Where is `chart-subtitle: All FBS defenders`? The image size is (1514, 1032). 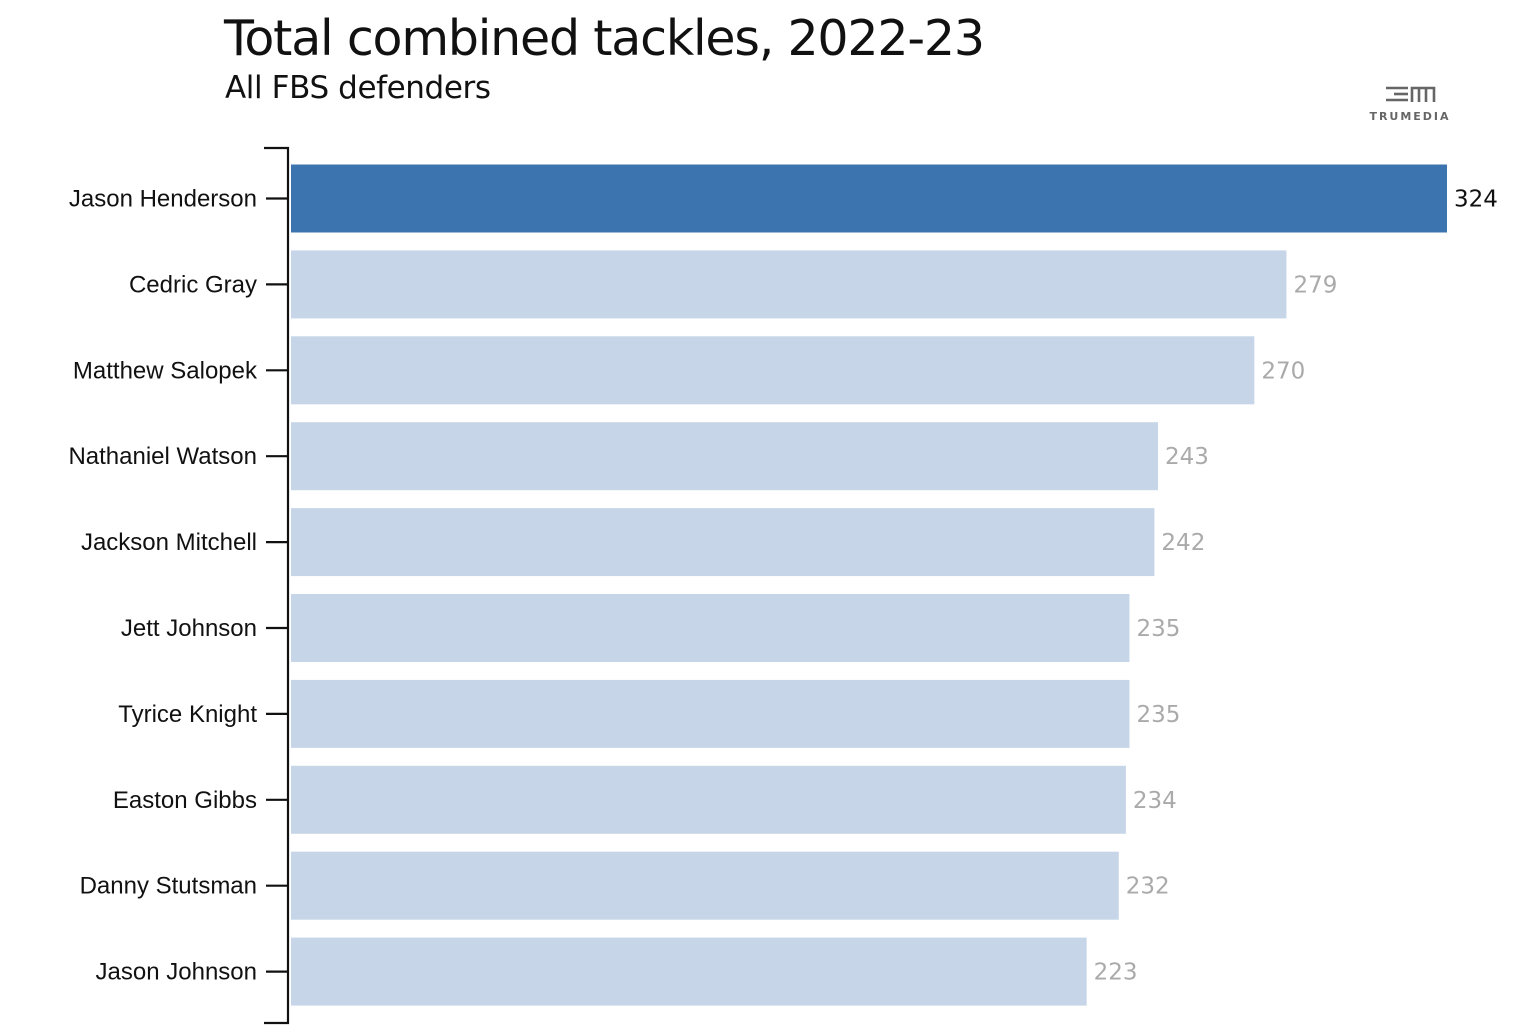 chart-subtitle: All FBS defenders is located at coordinates (358, 88).